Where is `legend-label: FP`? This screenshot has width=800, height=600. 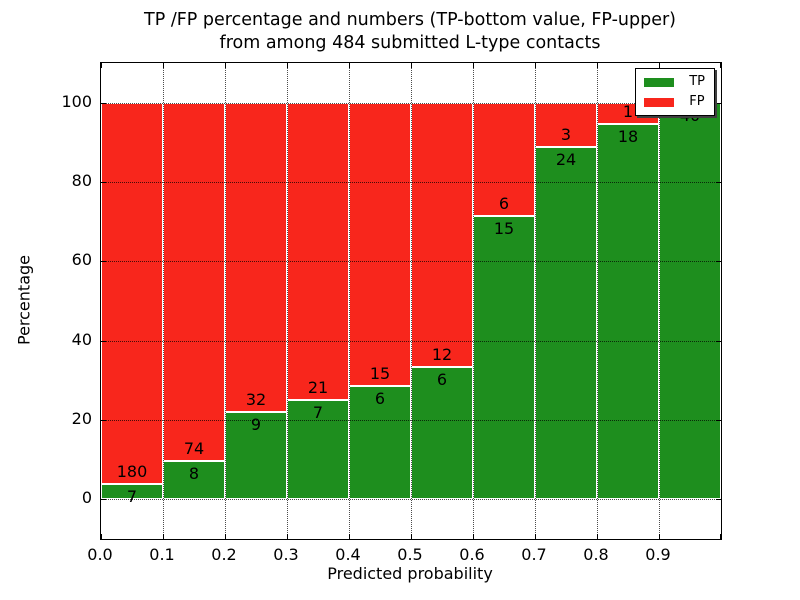
legend-label: FP is located at coordinates (697, 101).